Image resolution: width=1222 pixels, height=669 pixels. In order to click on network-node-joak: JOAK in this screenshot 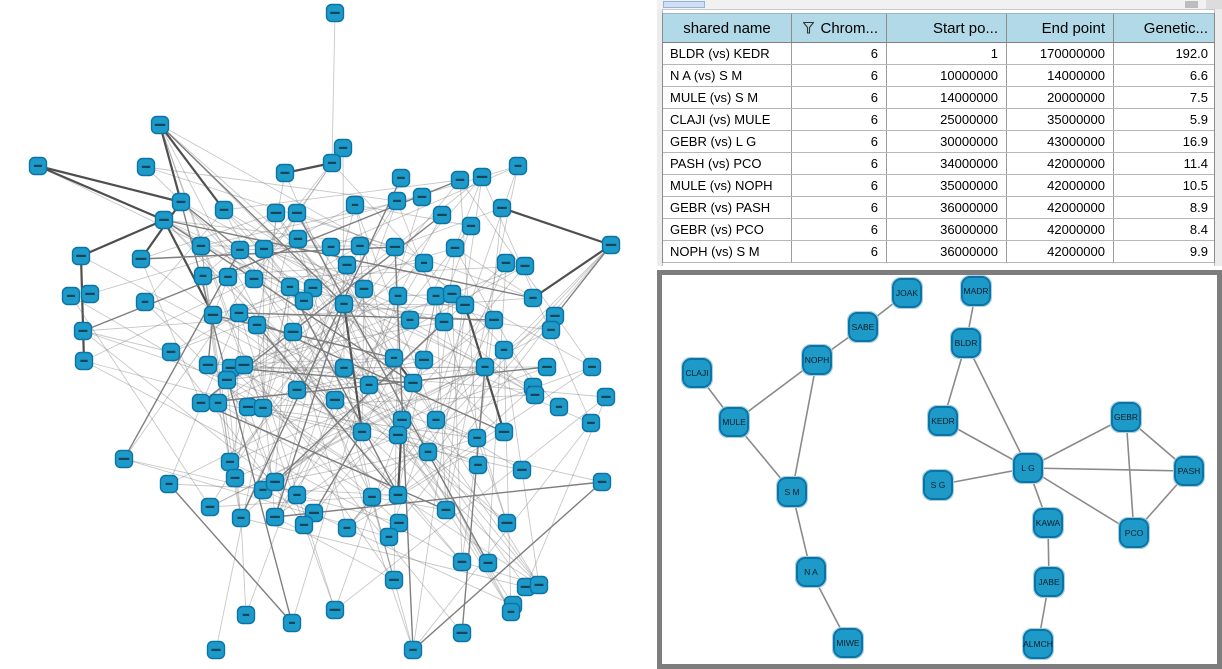, I will do `click(907, 293)`.